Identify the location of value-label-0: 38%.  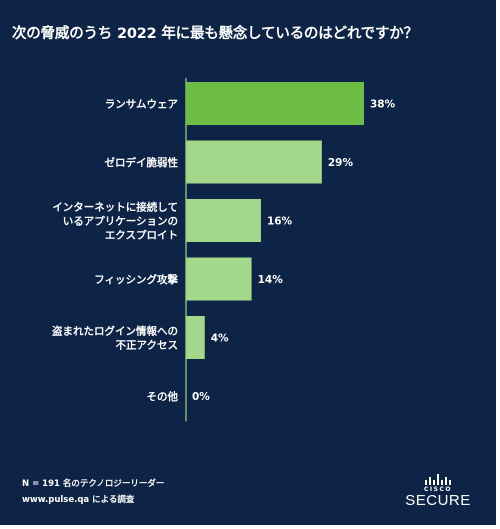
(383, 105).